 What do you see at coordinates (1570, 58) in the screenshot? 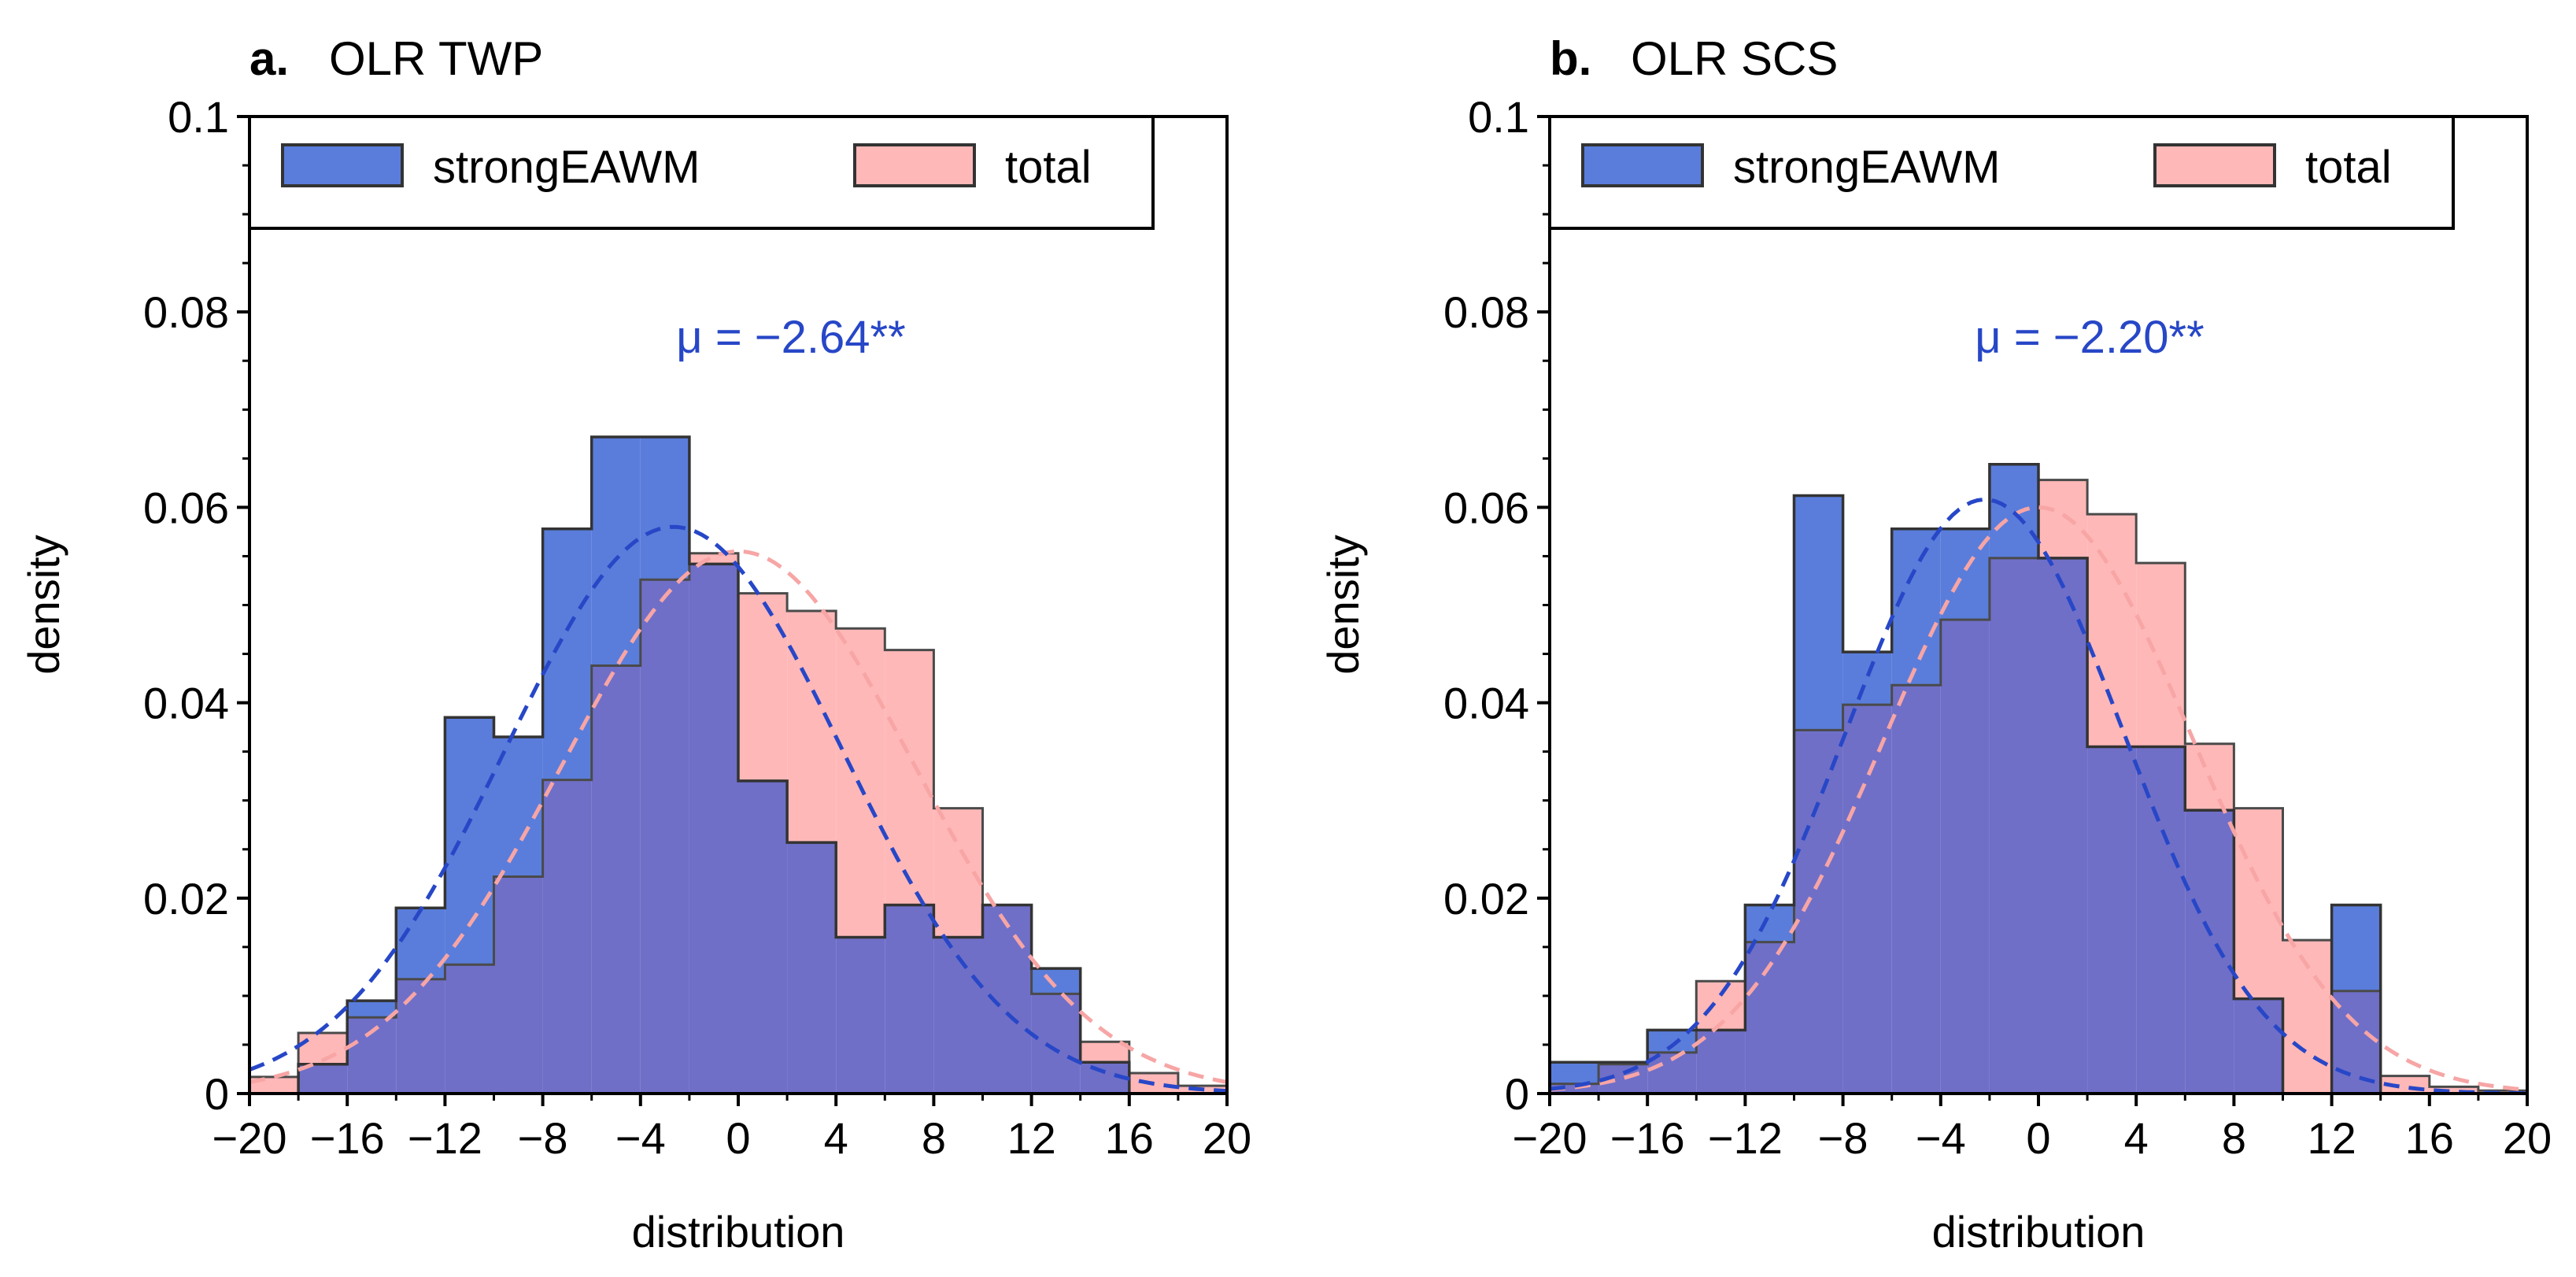
I see `panel-b-letter: b.` at bounding box center [1570, 58].